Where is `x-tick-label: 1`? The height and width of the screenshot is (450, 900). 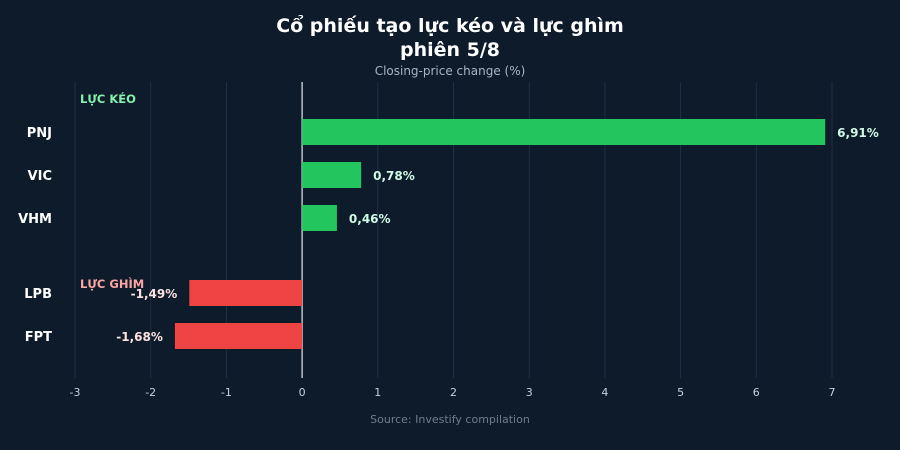
x-tick-label: 1 is located at coordinates (377, 392).